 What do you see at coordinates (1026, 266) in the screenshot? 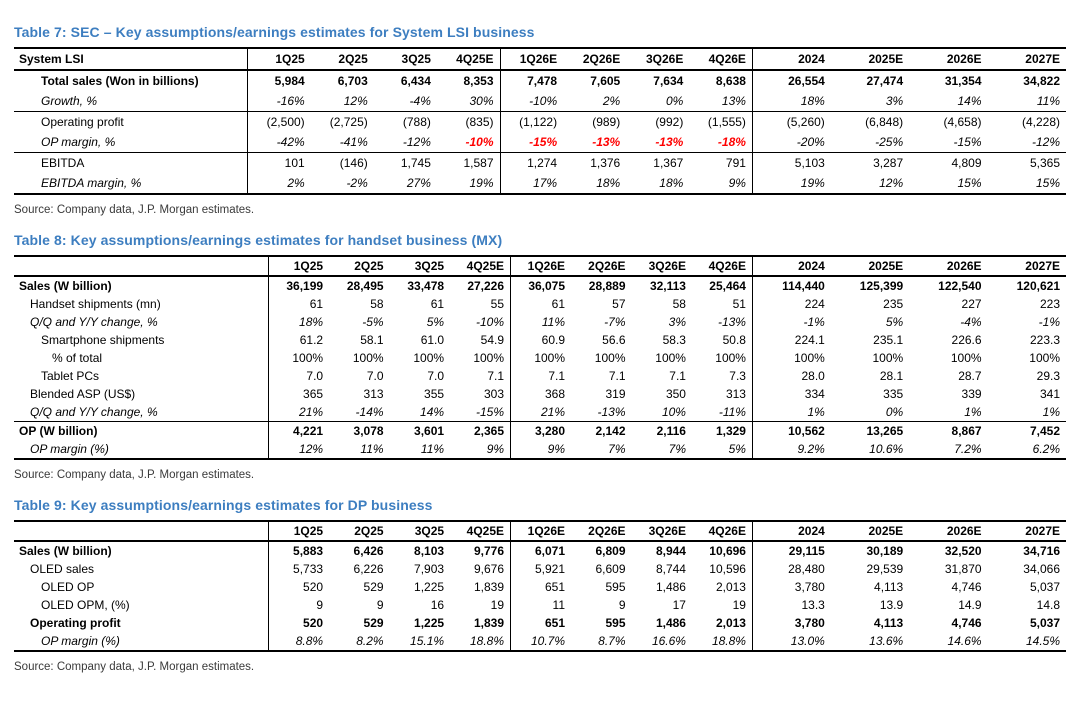
I see `table-header-col: 2027E` at bounding box center [1026, 266].